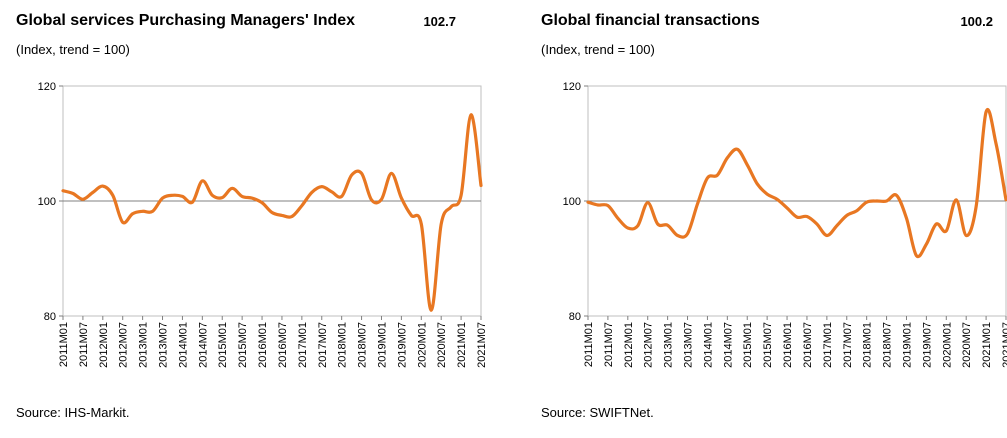 This screenshot has height=438, width=1007. Describe the element at coordinates (808, 345) in the screenshot. I see `x-tick-label: 2016M07` at that location.